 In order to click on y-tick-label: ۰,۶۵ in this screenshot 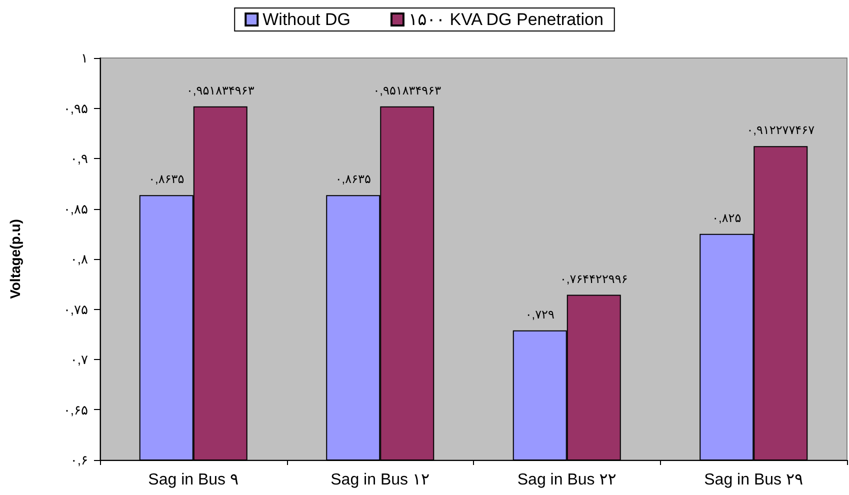, I will do `click(75, 410)`.